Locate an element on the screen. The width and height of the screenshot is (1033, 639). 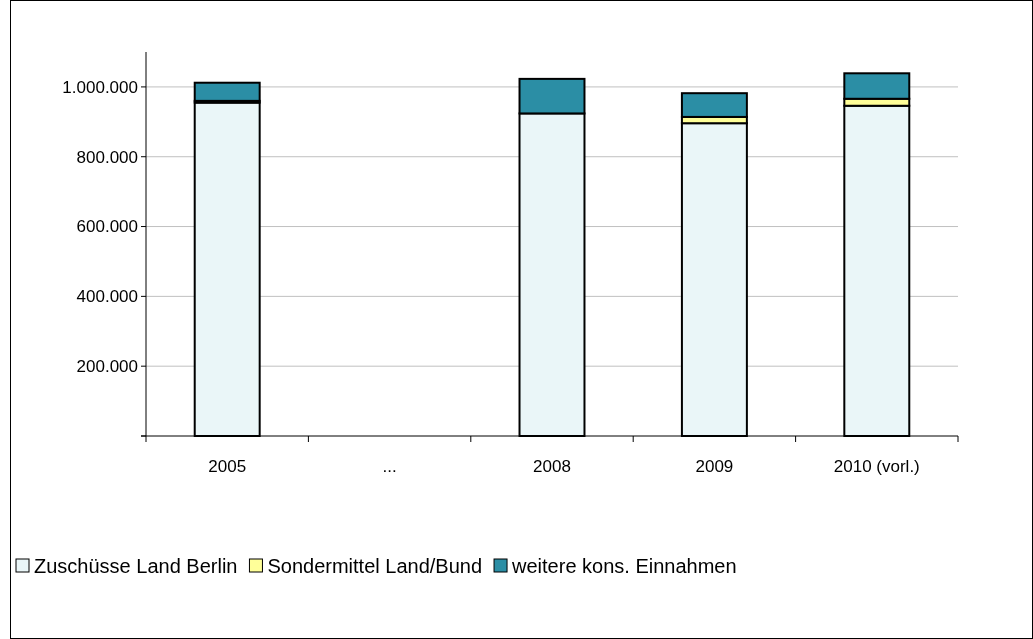
y-tick-label: 1.000.000 is located at coordinates (100, 87).